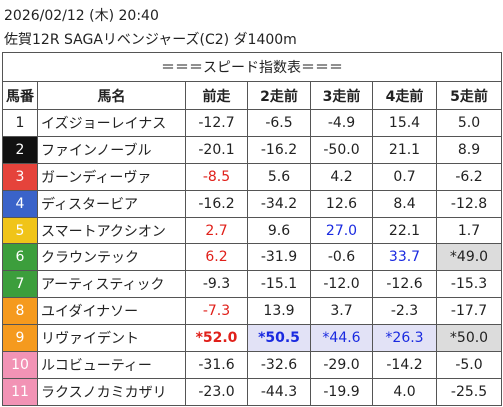 The image size is (503, 407). I want to click on speed-index: *49.0, so click(469, 257).